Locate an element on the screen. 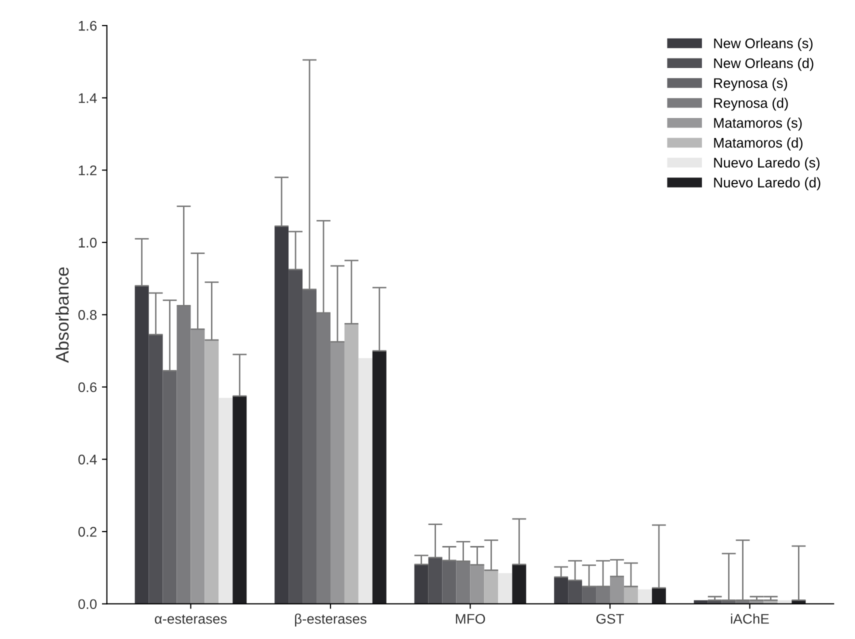 The image size is (855, 639). x-tick-label: α-esterases is located at coordinates (190, 619).